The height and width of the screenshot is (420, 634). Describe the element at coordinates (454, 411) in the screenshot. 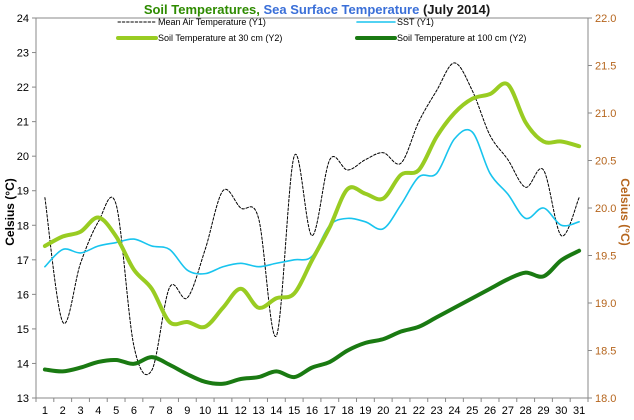

I see `x-tick-label: 24` at that location.